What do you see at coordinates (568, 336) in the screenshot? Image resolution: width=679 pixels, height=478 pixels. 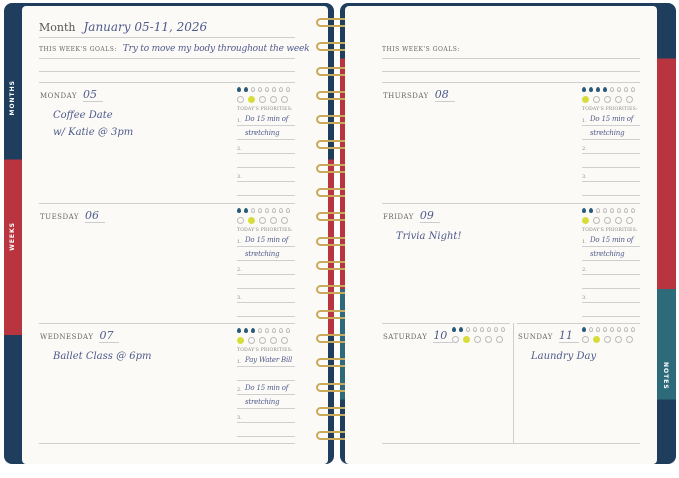 I see `day-date: 11` at bounding box center [568, 336].